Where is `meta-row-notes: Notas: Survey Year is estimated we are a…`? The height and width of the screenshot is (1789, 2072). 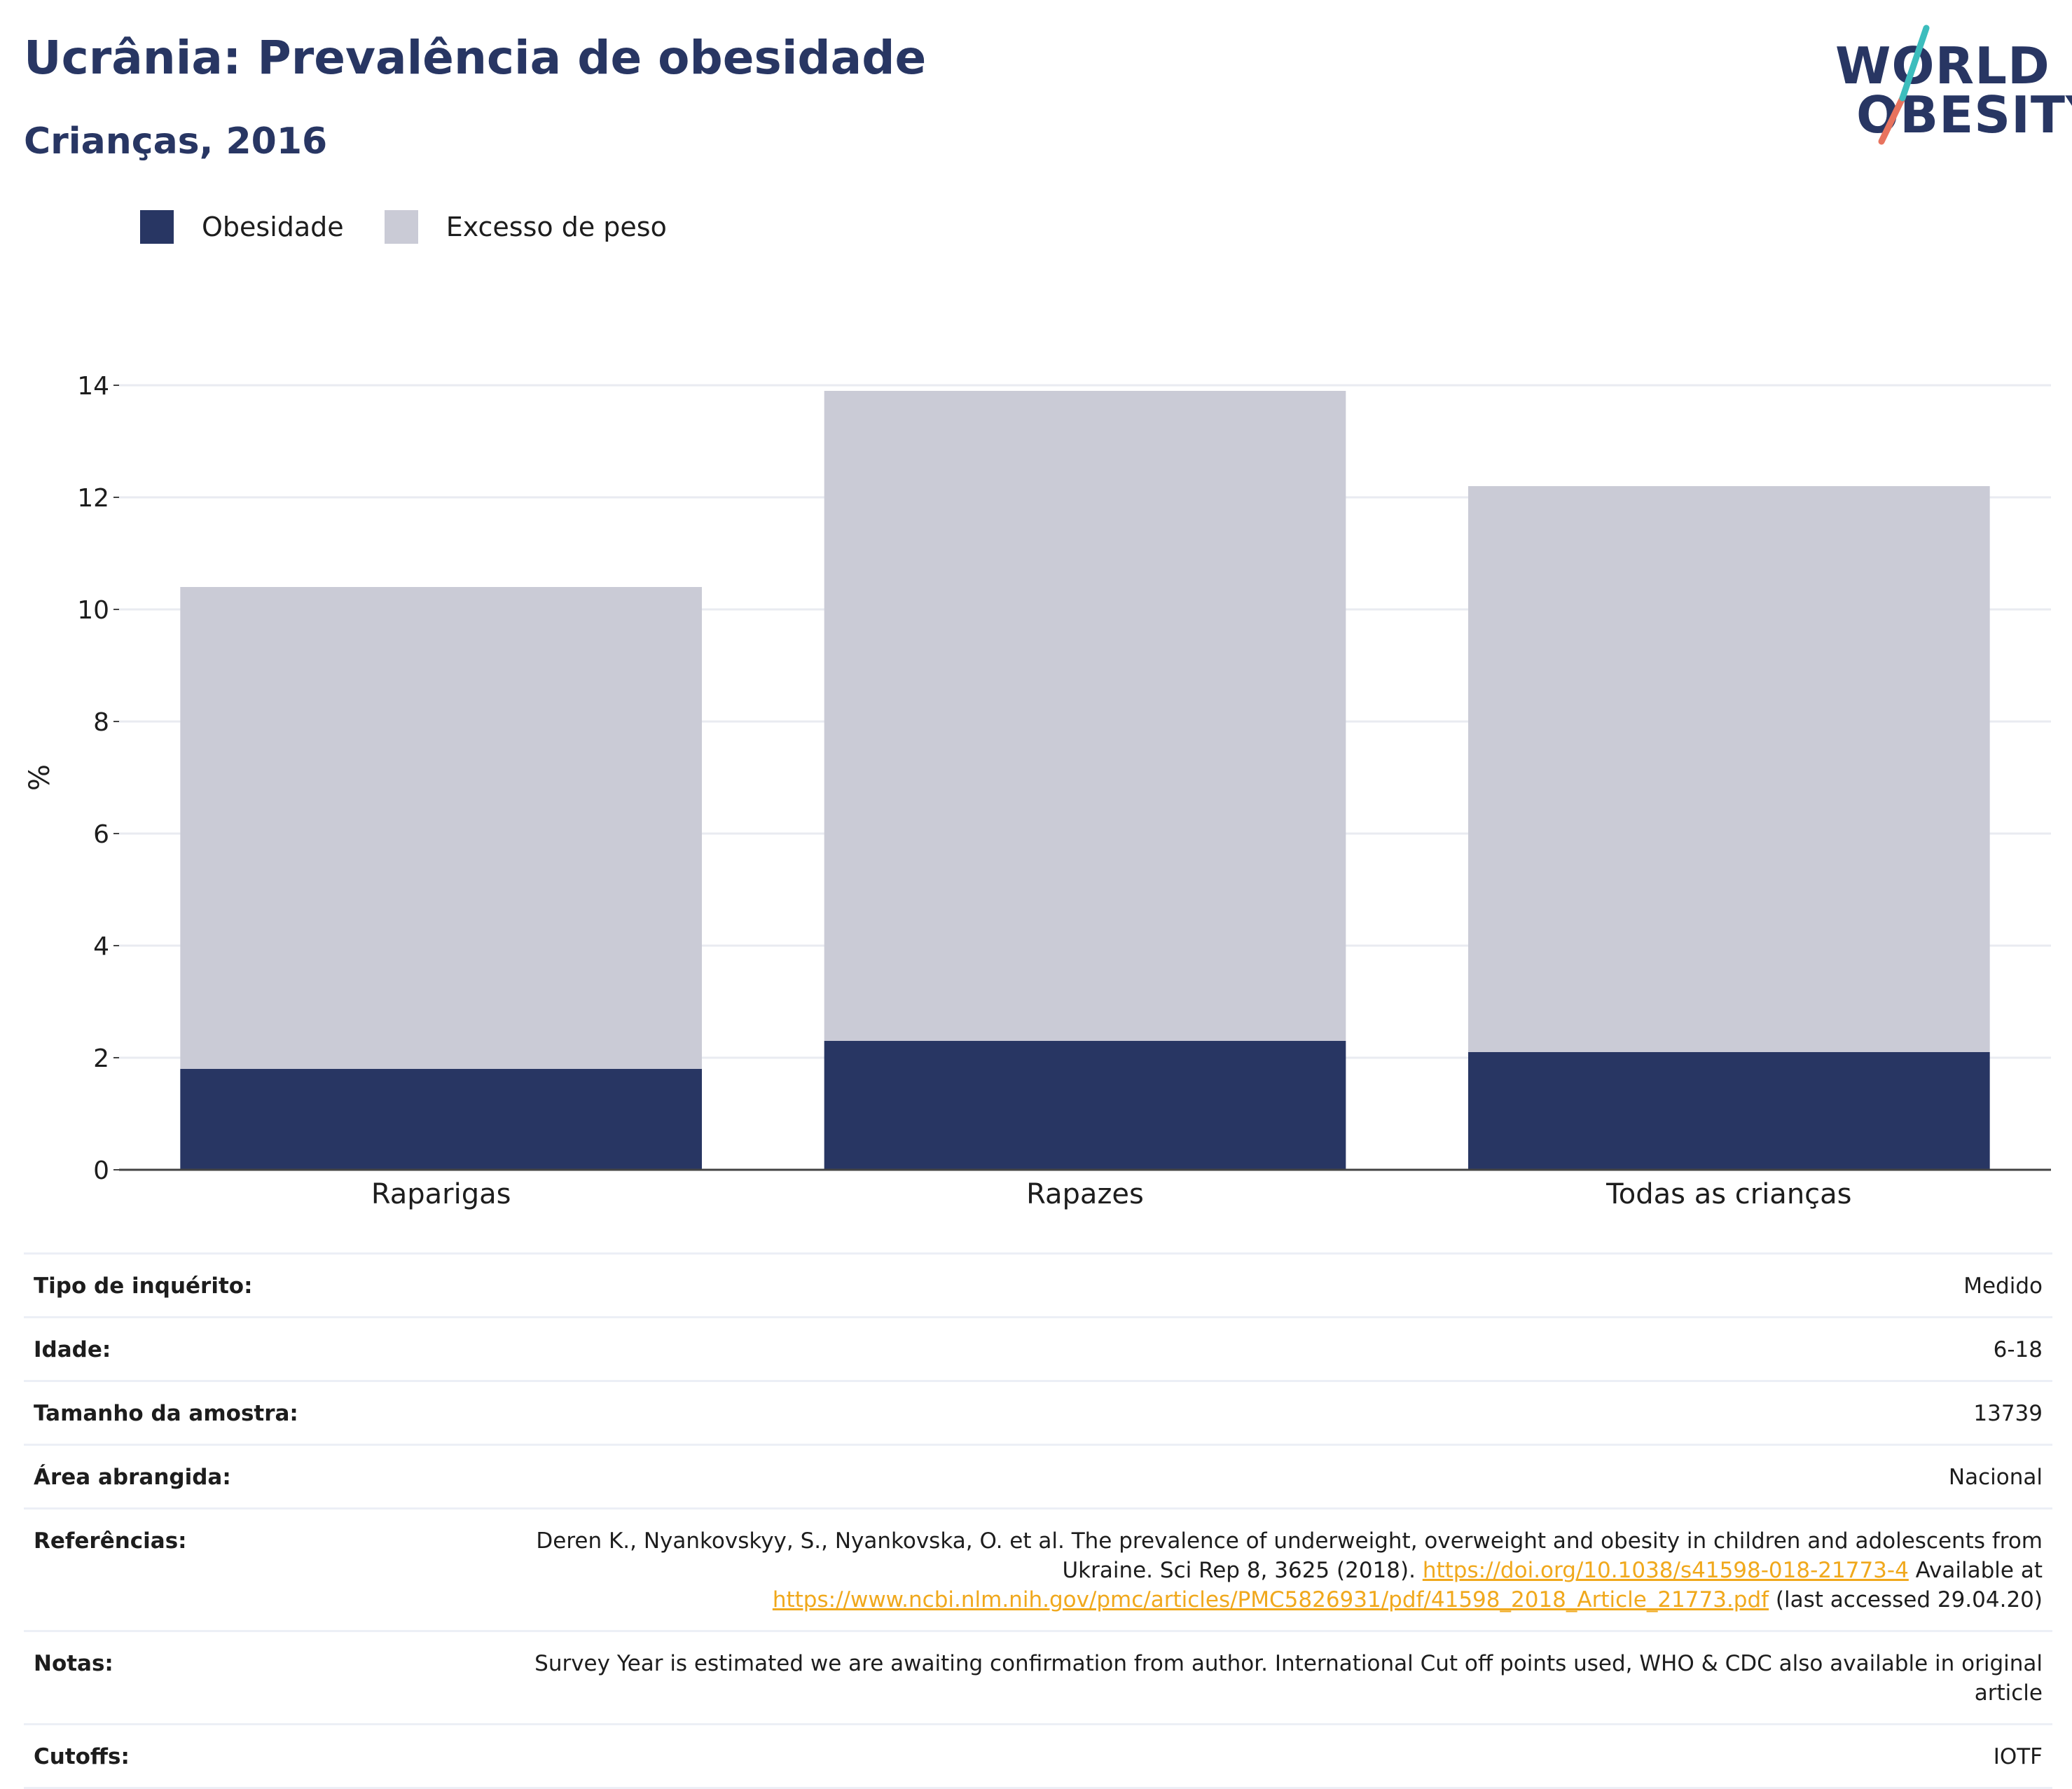 meta-row-notes: Notas: Survey Year is estimated we are a… is located at coordinates (1038, 1676).